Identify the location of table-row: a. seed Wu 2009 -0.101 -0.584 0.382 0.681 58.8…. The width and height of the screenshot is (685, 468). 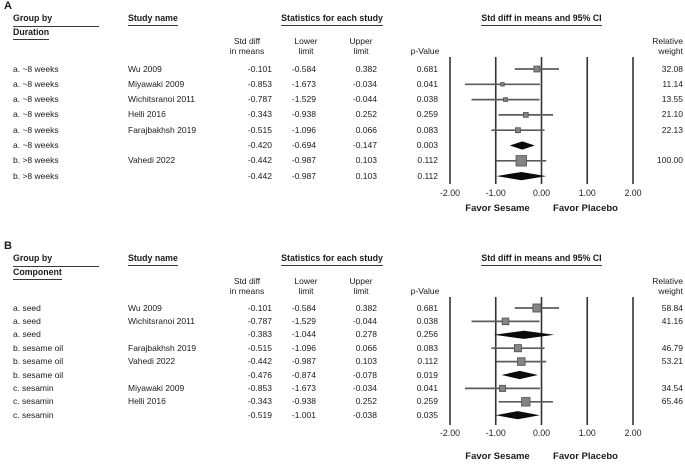
(342, 308).